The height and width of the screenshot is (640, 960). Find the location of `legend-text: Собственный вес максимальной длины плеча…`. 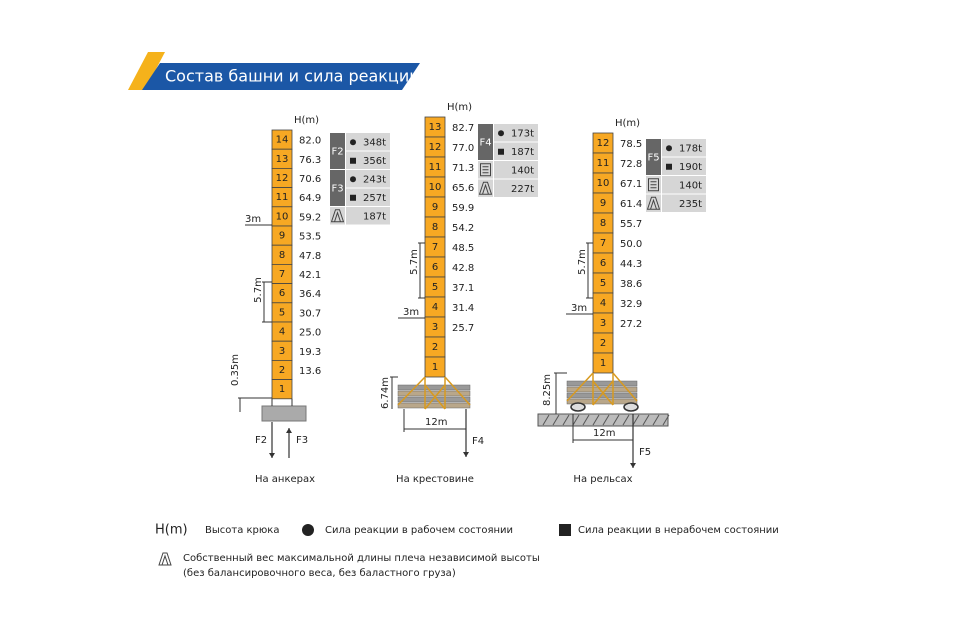

legend-text: Собственный вес максимальной длины плеча… is located at coordinates (361, 558).